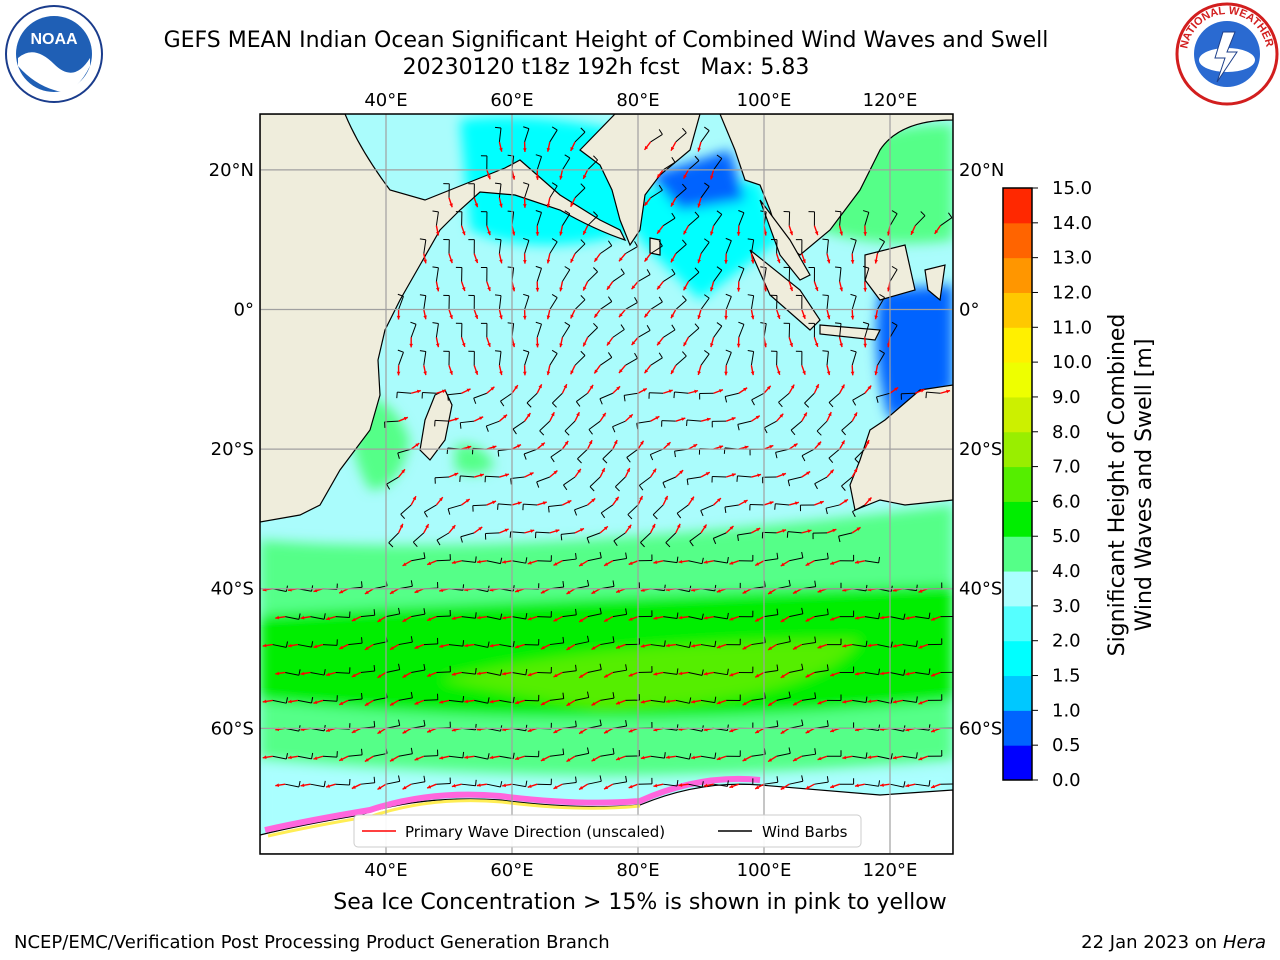 The width and height of the screenshot is (1280, 960). I want to click on land-india, so click(640, 180).